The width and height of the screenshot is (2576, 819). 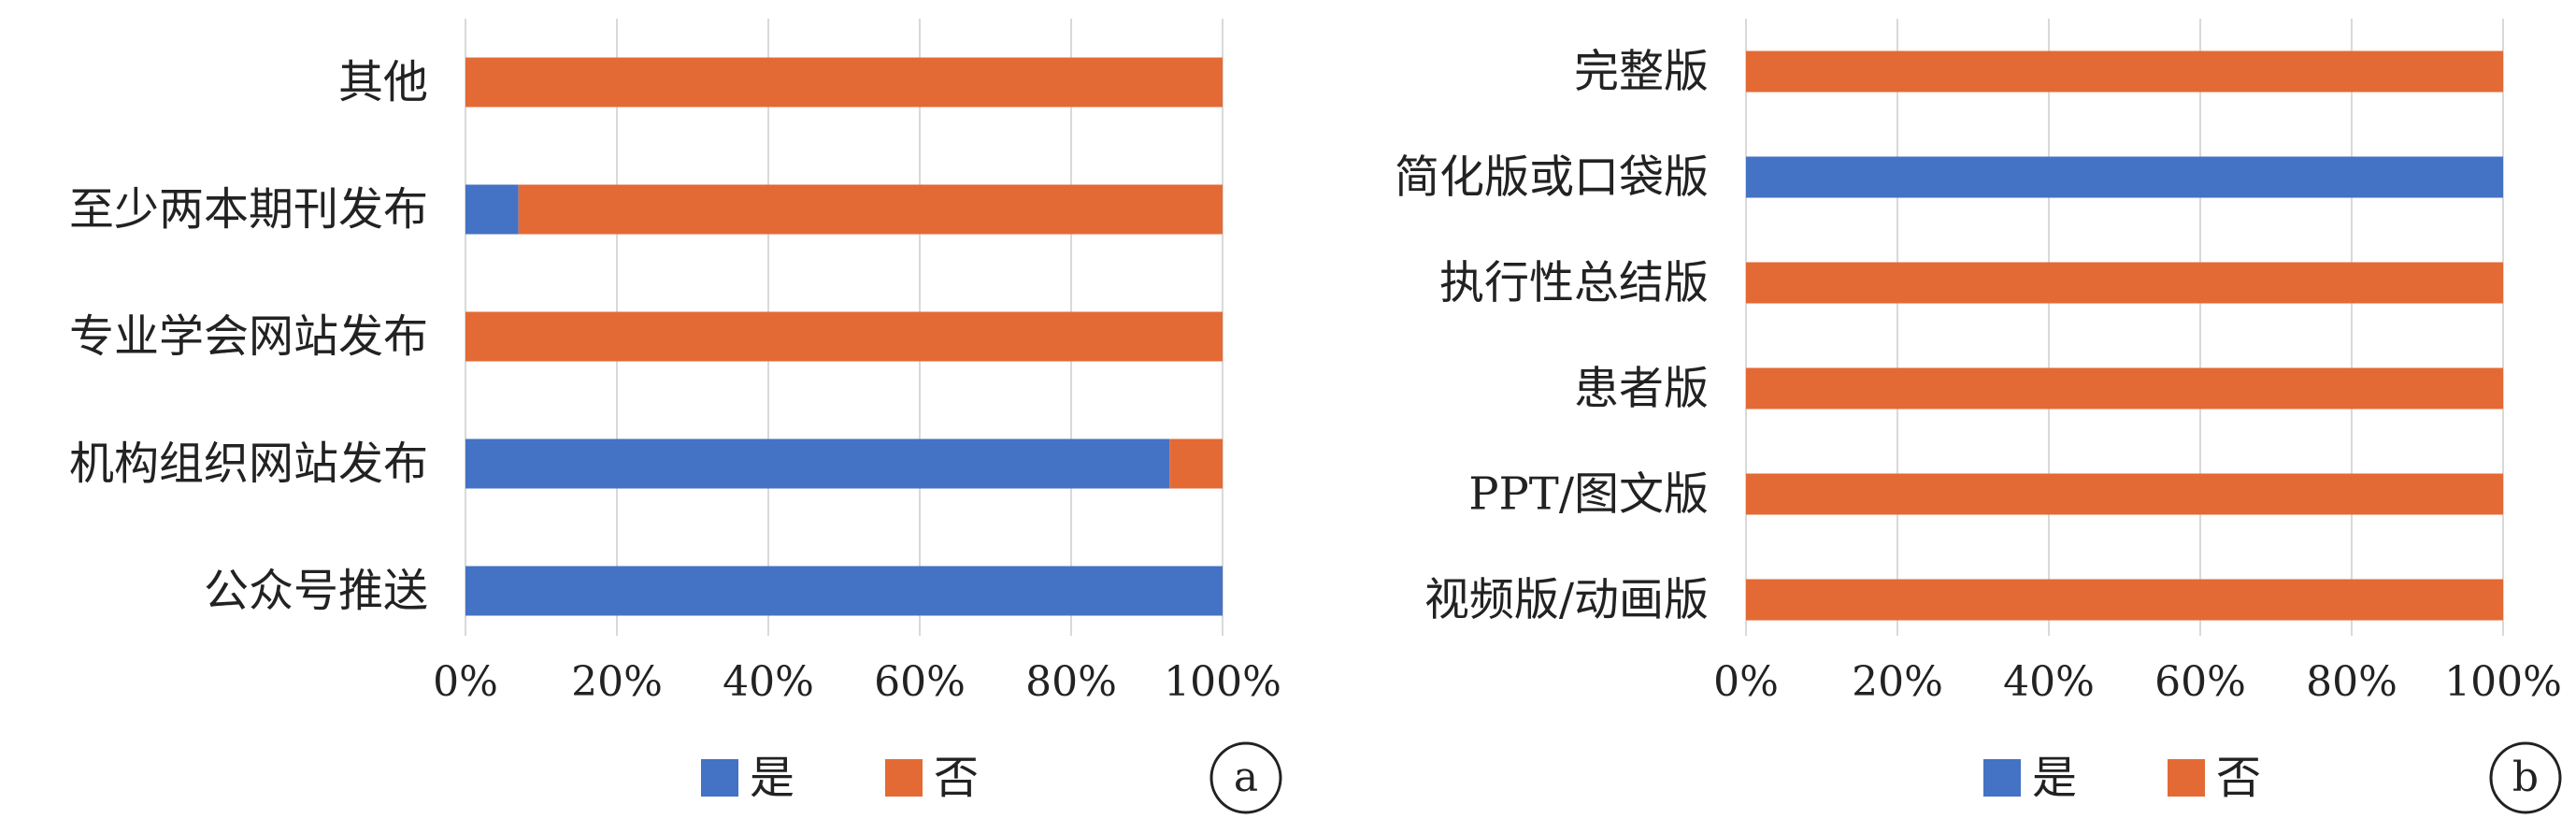 What do you see at coordinates (1552, 177) in the screenshot?
I see `category-label: 简化版或口袋版` at bounding box center [1552, 177].